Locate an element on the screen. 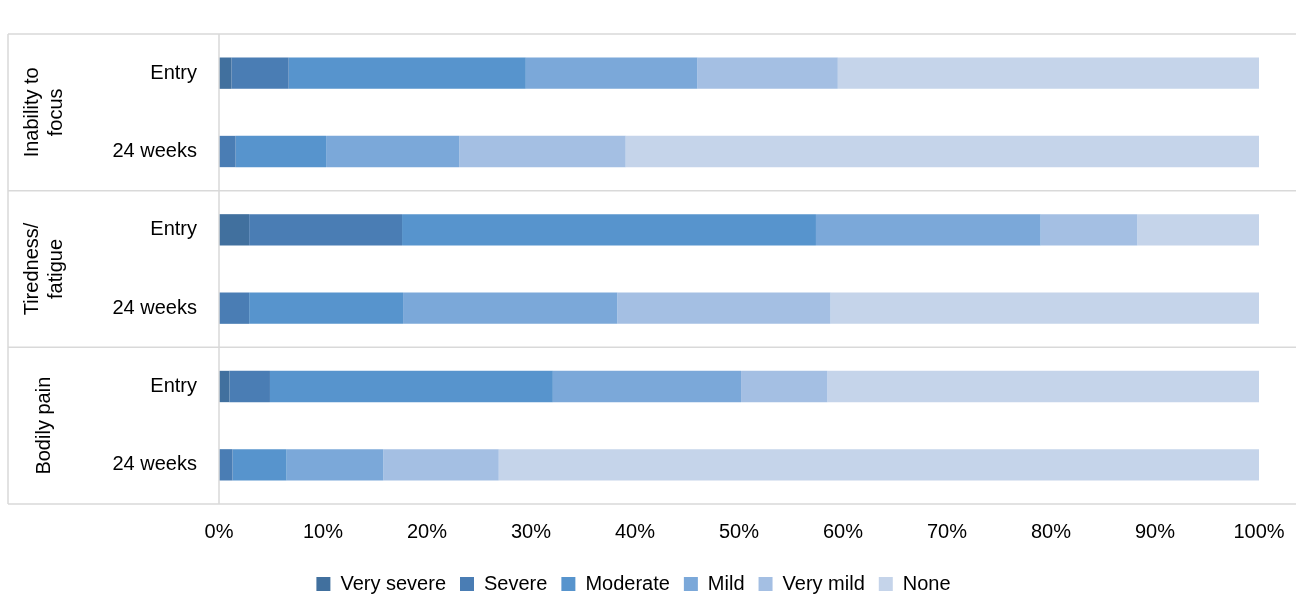 This screenshot has height=608, width=1303. text: Tiredness/ fatigue is located at coordinates (42, 269).